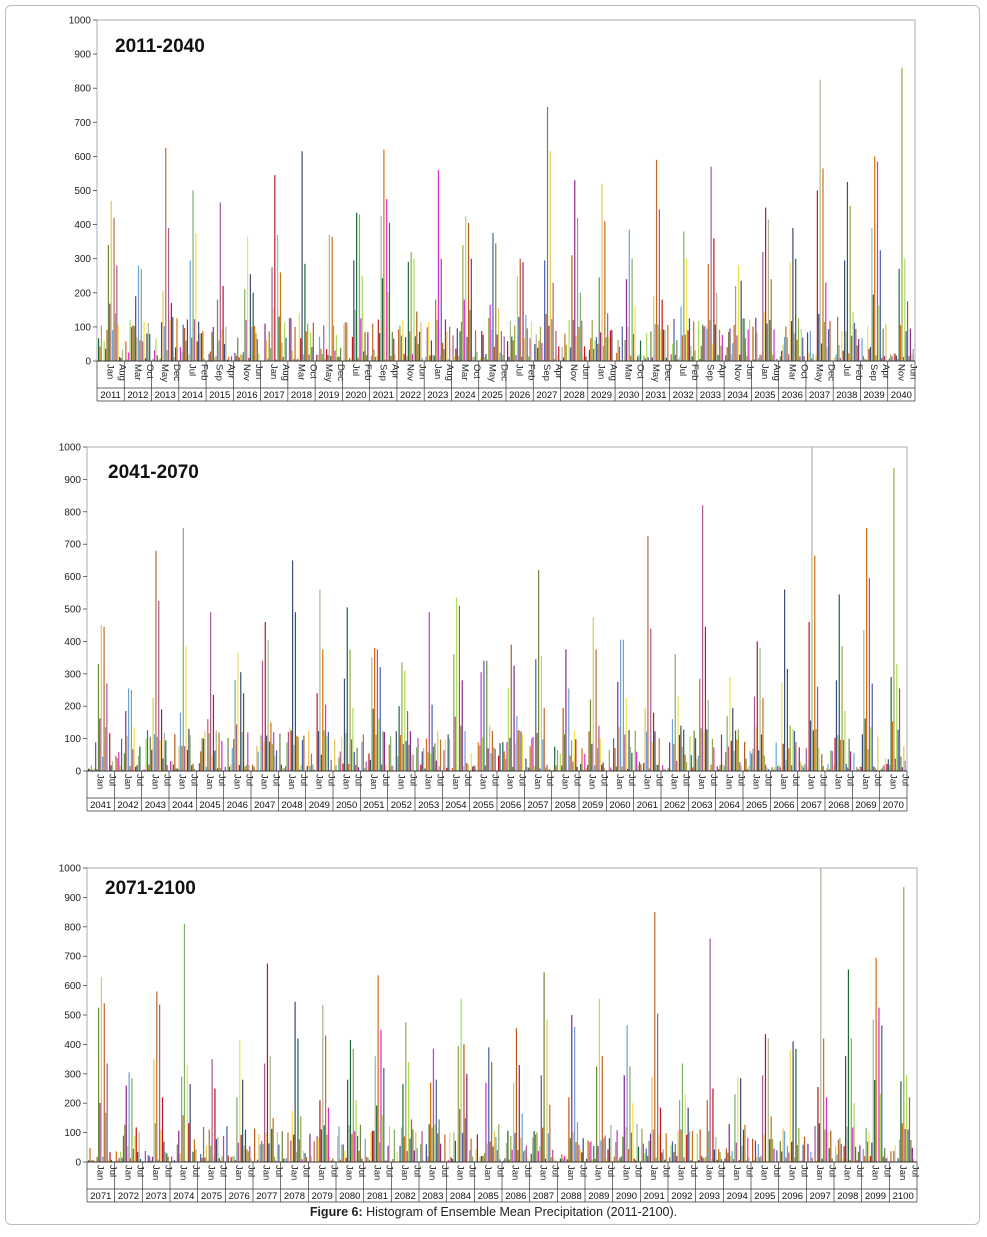  Describe the element at coordinates (110, 395) in the screenshot. I see `year-label: 2011` at that location.